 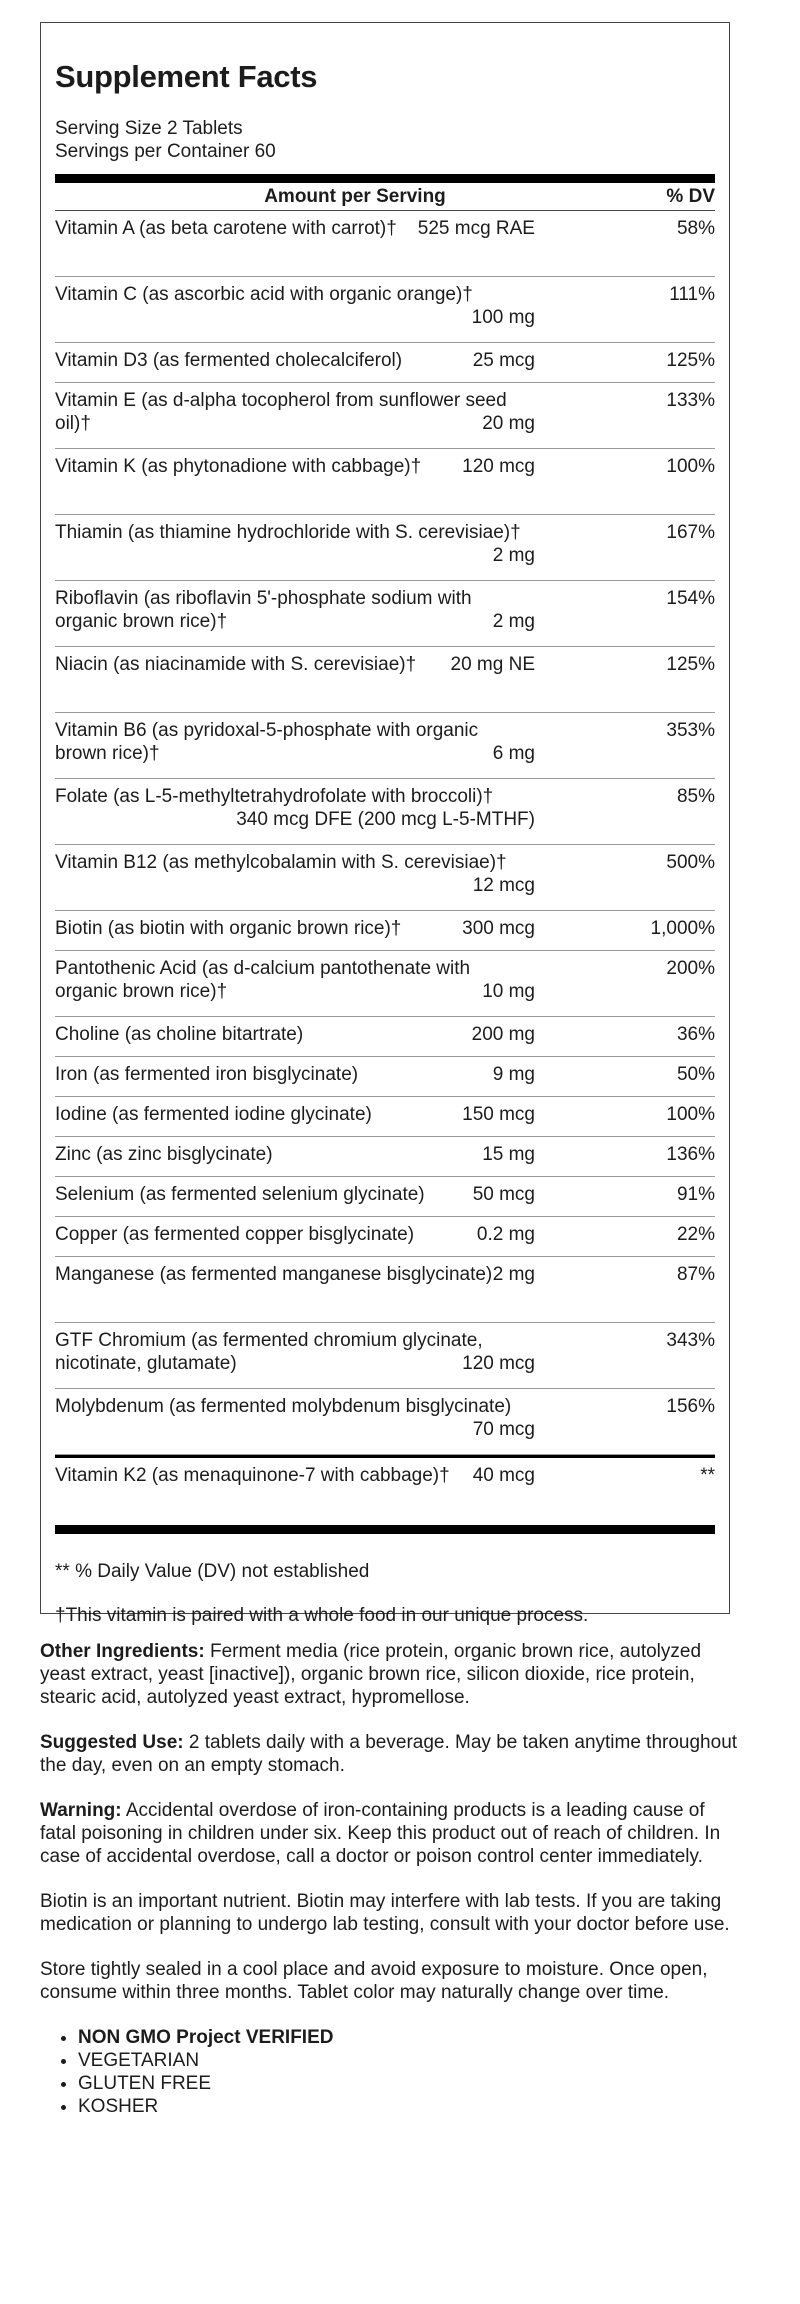 What do you see at coordinates (690, 532) in the screenshot?
I see `nutrient-dv: 167%` at bounding box center [690, 532].